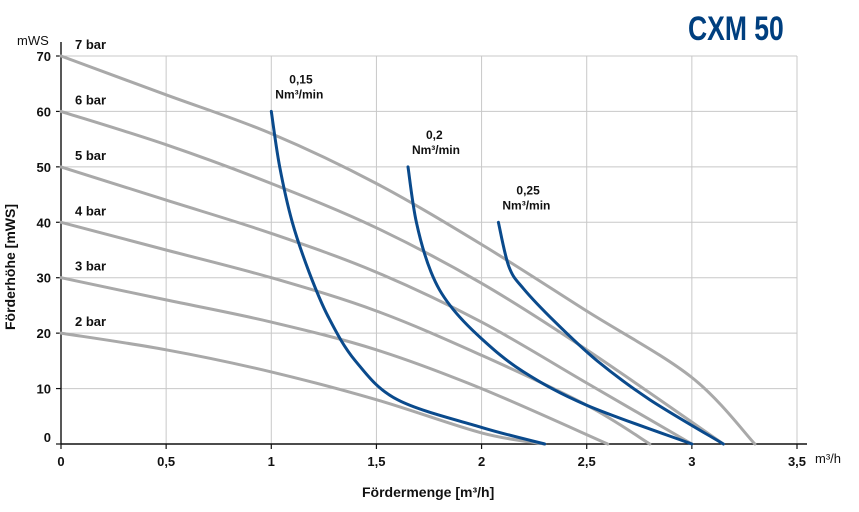 The height and width of the screenshot is (512, 859). Describe the element at coordinates (44, 56) in the screenshot. I see `y-tick-label: 70` at that location.